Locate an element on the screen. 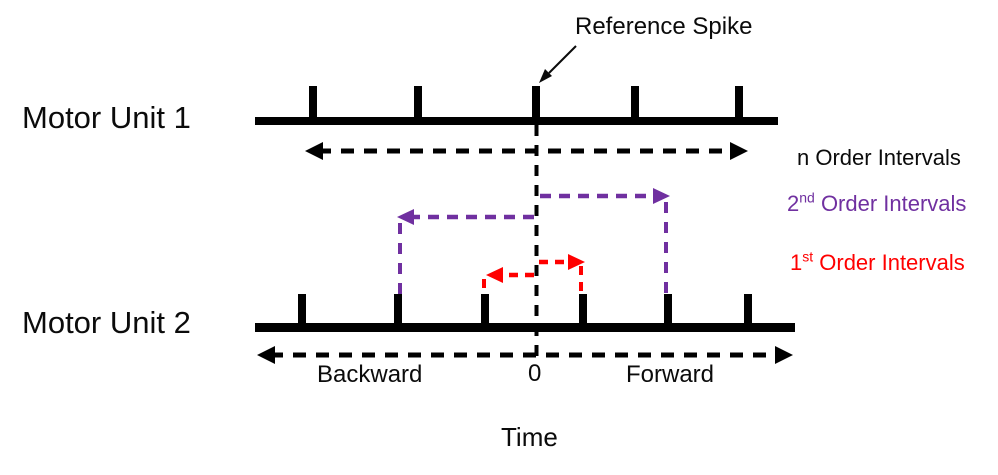 The height and width of the screenshot is (475, 998). backward-label: Backward is located at coordinates (370, 374).